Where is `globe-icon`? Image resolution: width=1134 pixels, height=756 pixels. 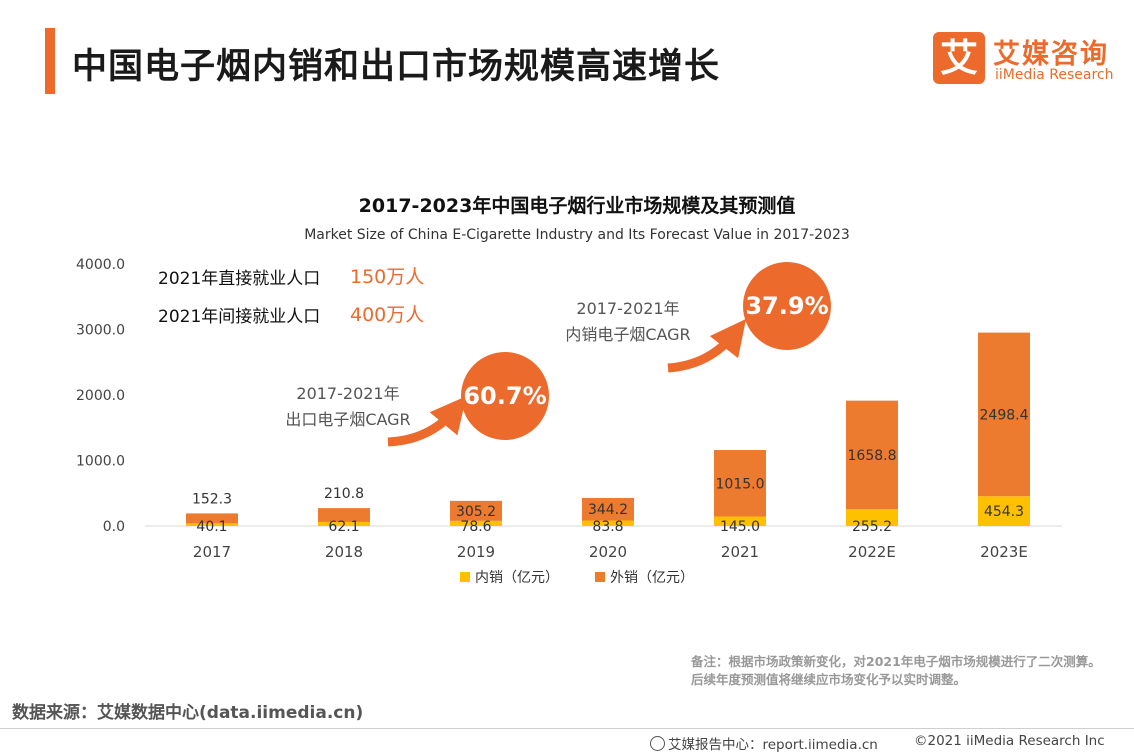 globe-icon is located at coordinates (657, 743).